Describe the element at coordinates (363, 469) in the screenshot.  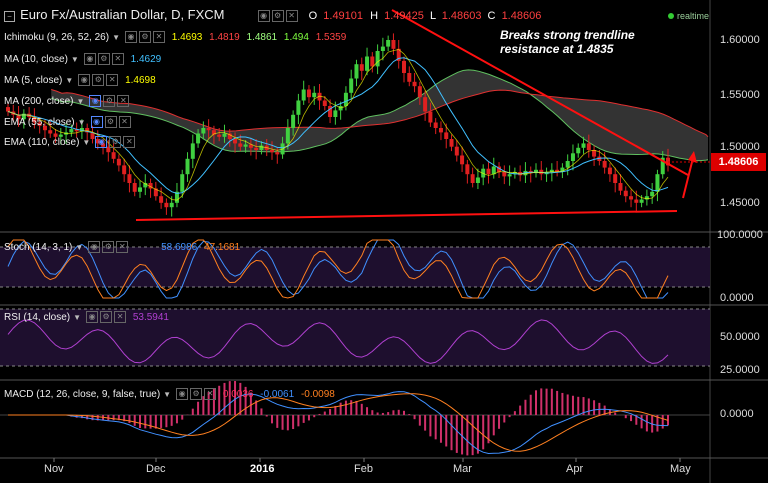
I see `x-axis-label: Feb` at that location.